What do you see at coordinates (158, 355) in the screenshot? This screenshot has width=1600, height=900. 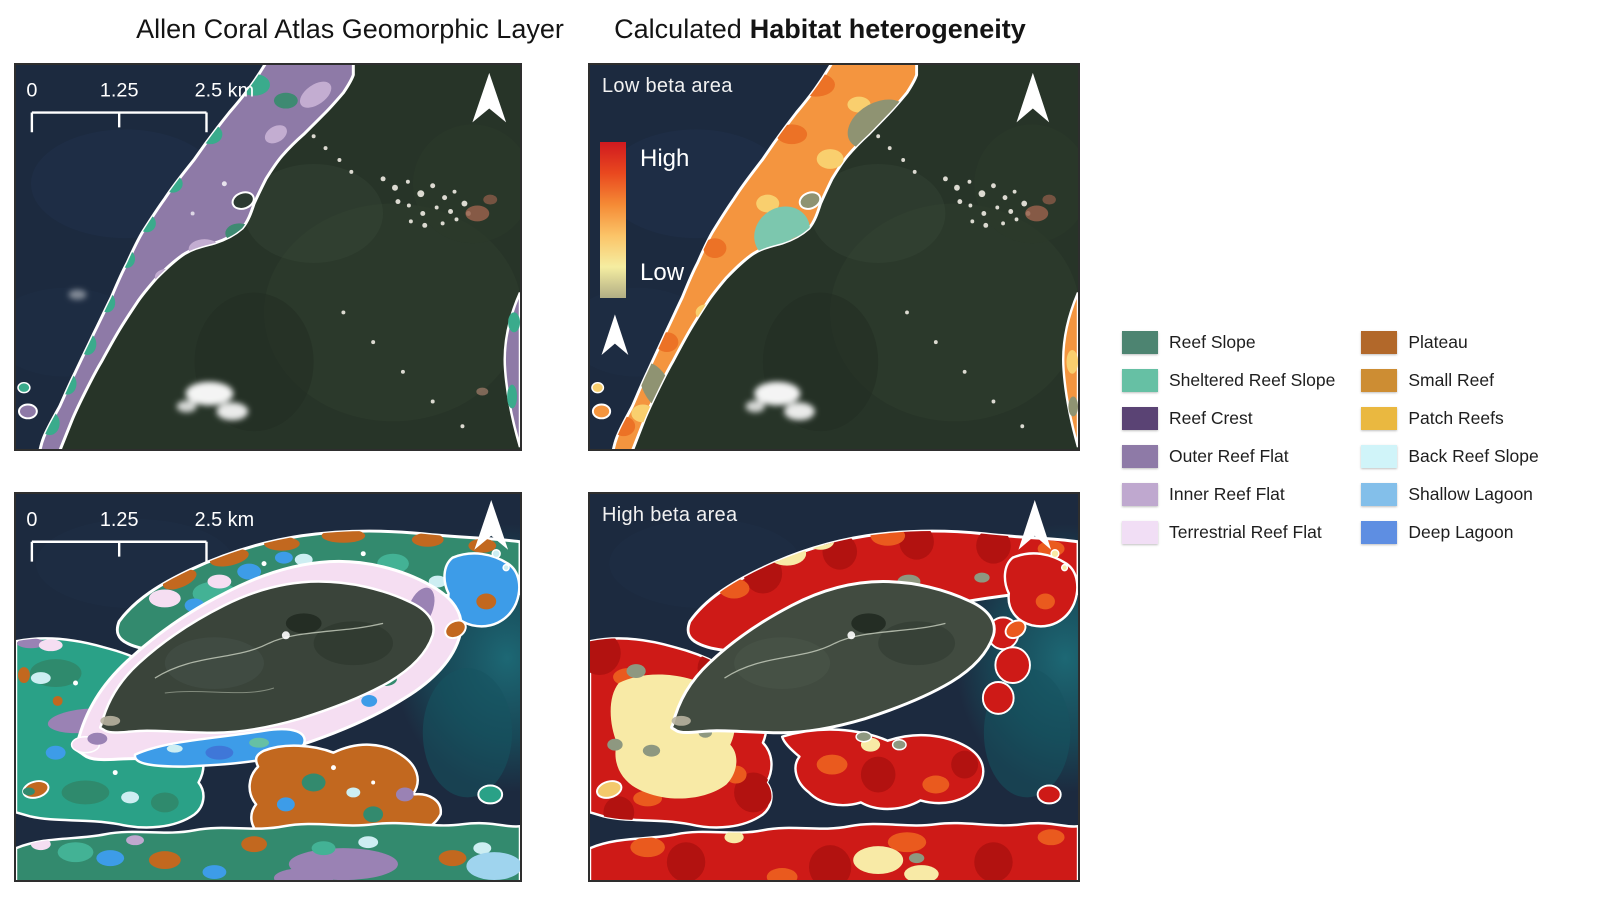 I see `clouds` at bounding box center [158, 355].